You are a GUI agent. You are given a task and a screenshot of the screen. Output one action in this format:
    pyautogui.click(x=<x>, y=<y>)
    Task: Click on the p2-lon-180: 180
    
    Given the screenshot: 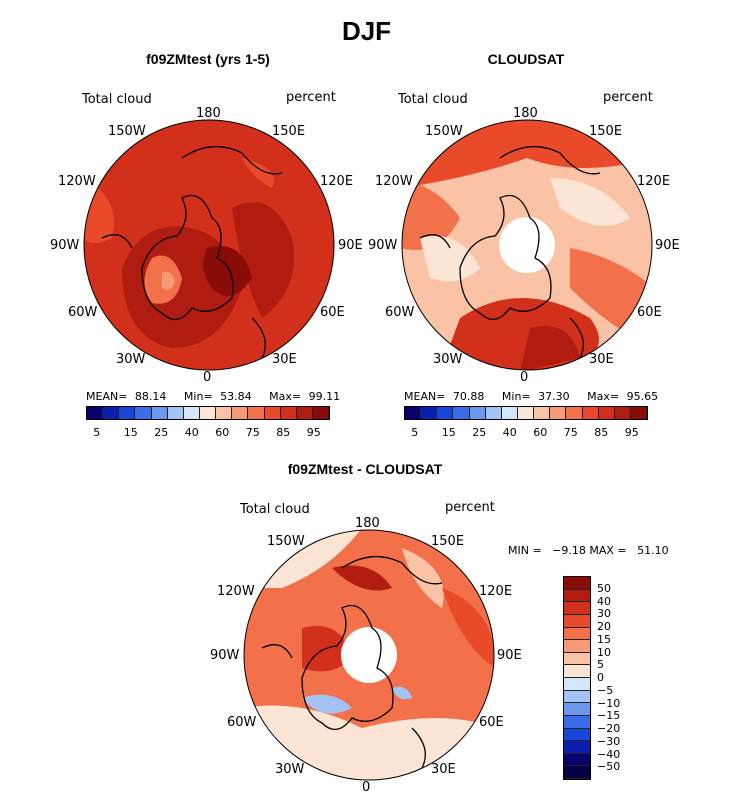 What is the action you would take?
    pyautogui.click(x=525, y=113)
    